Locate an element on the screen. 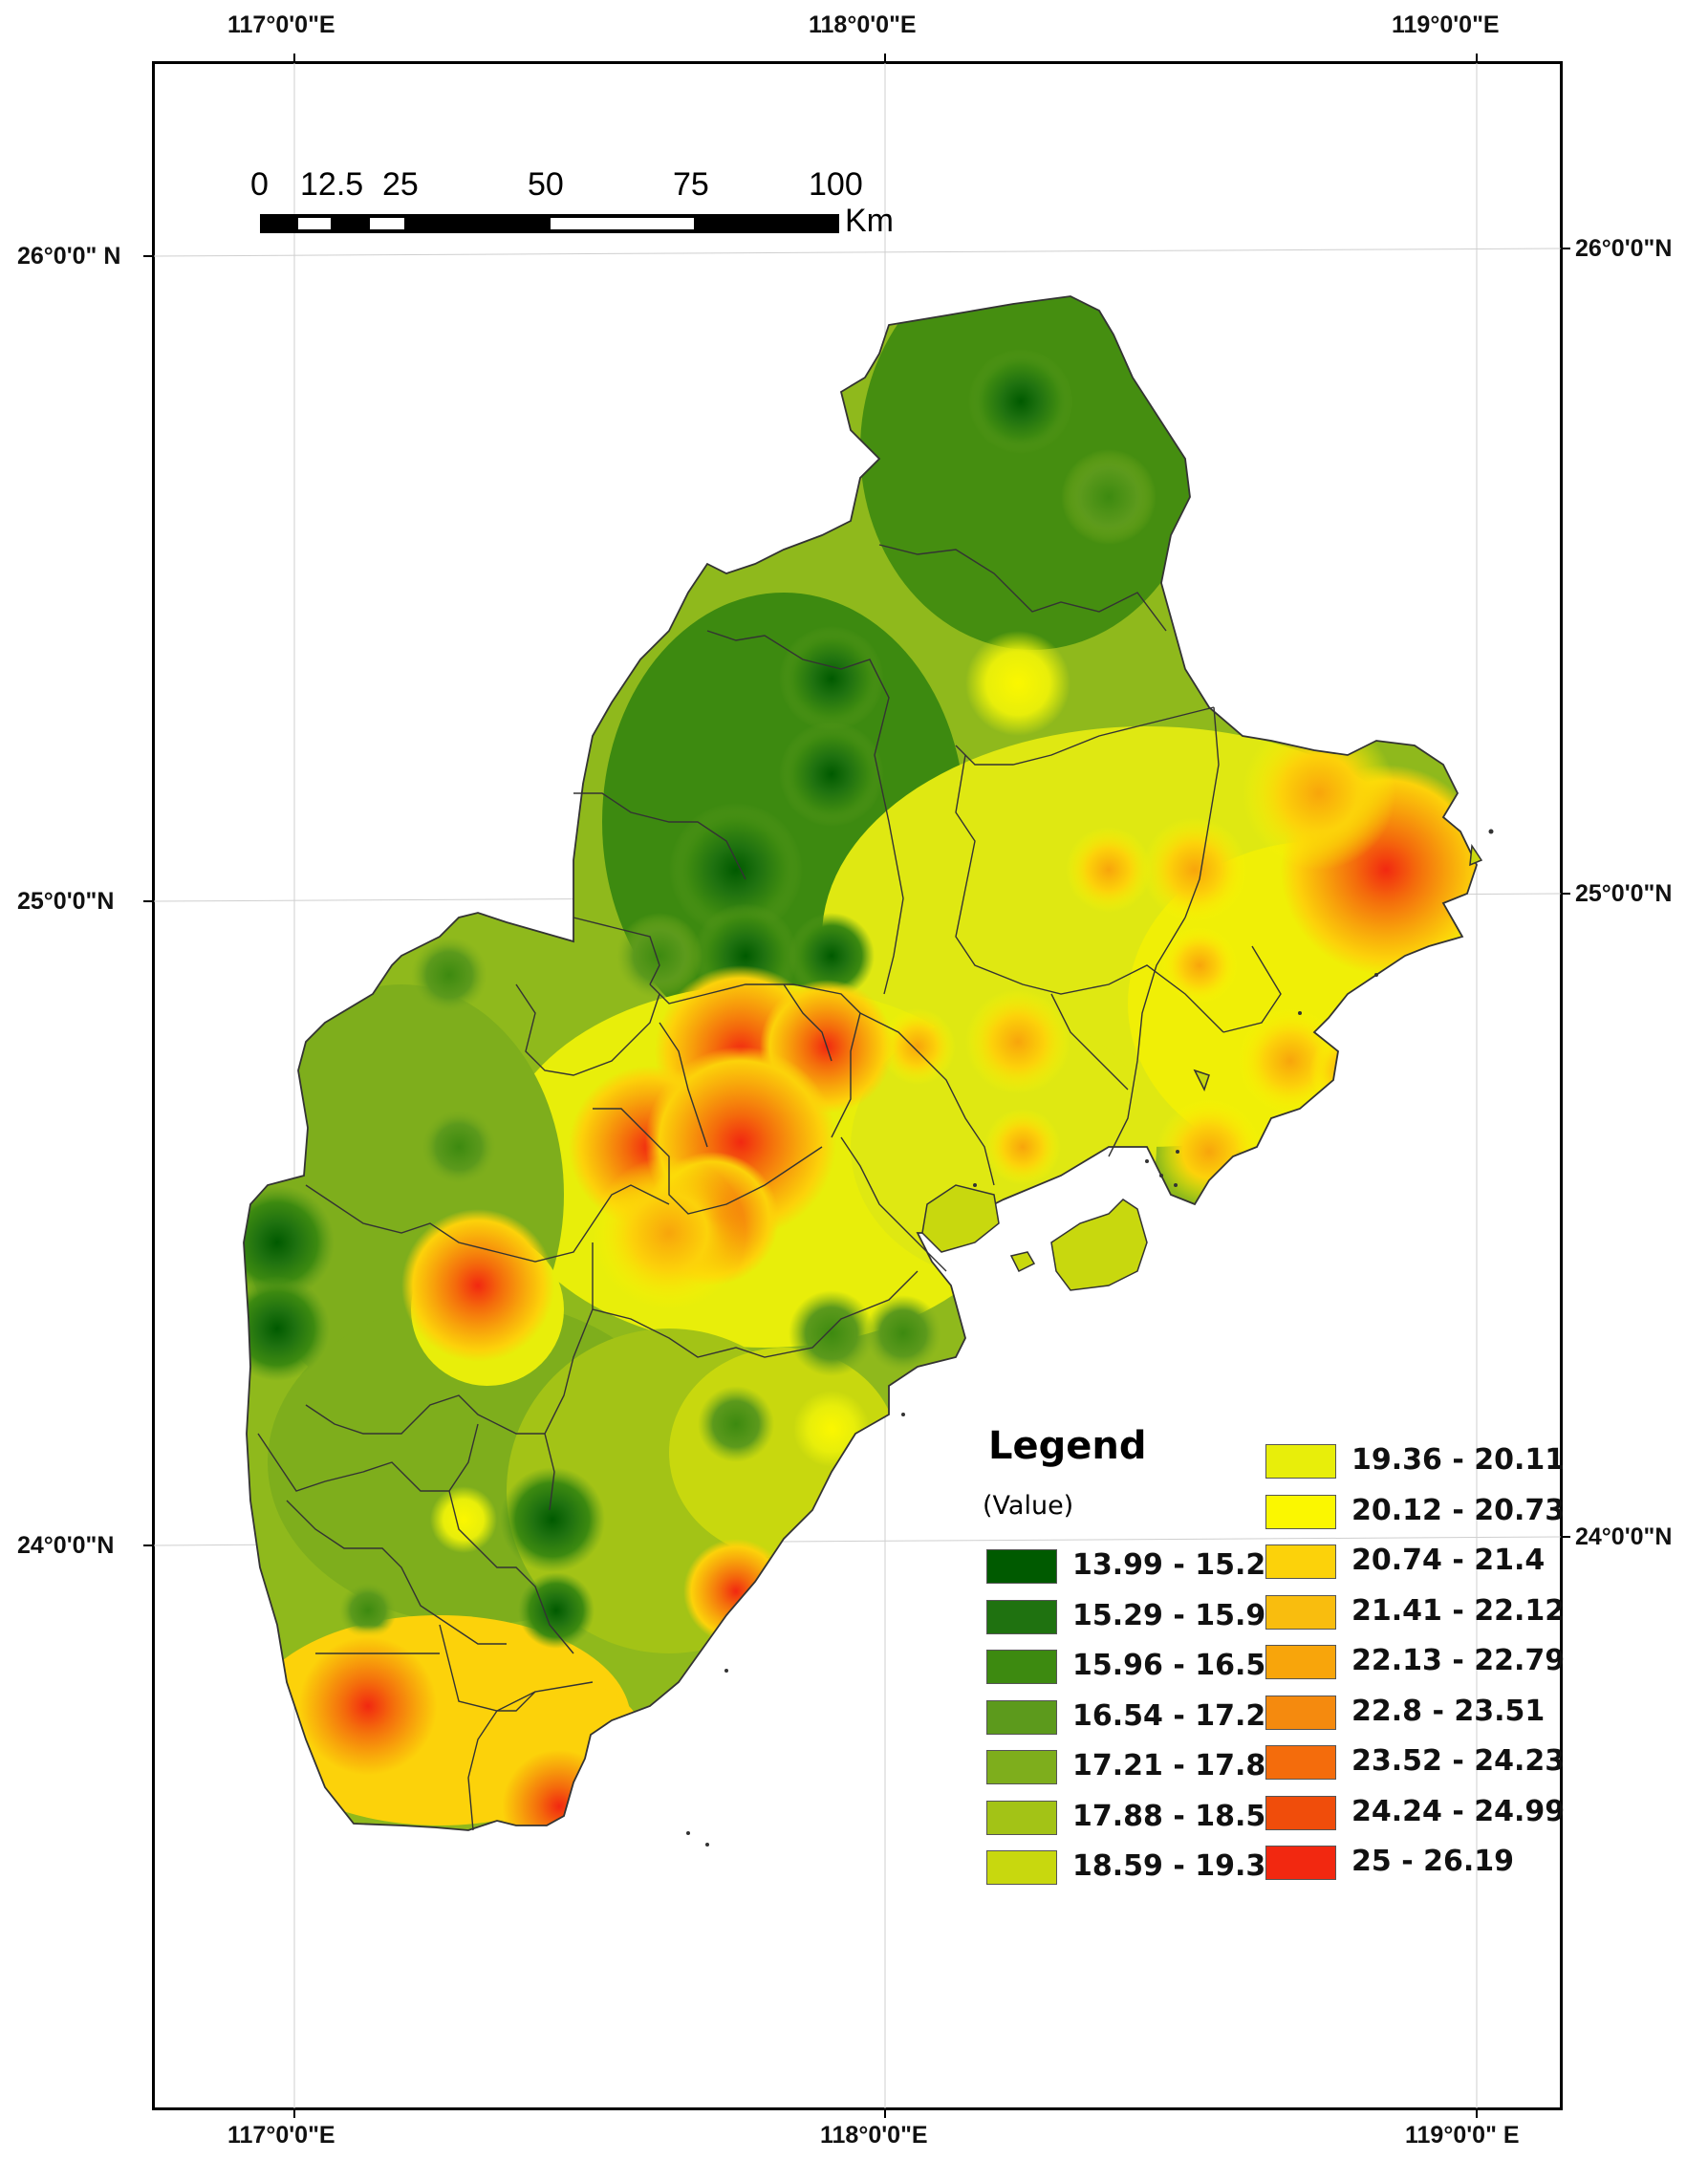 The height and width of the screenshot is (2160, 1708). legend-label: 15.29 - 15.95 is located at coordinates (1179, 1615).